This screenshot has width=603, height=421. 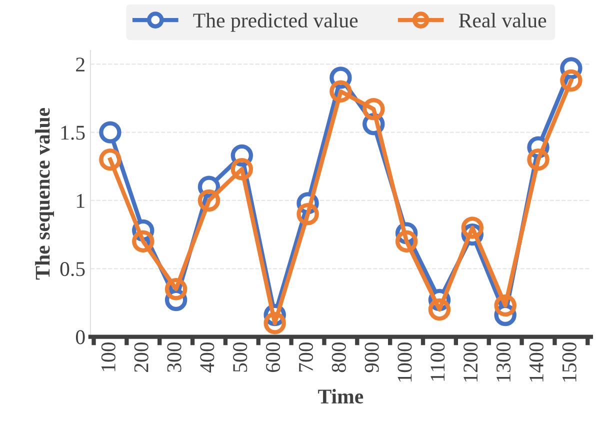 I want to click on x-tick-label: 200, so click(x=141, y=357).